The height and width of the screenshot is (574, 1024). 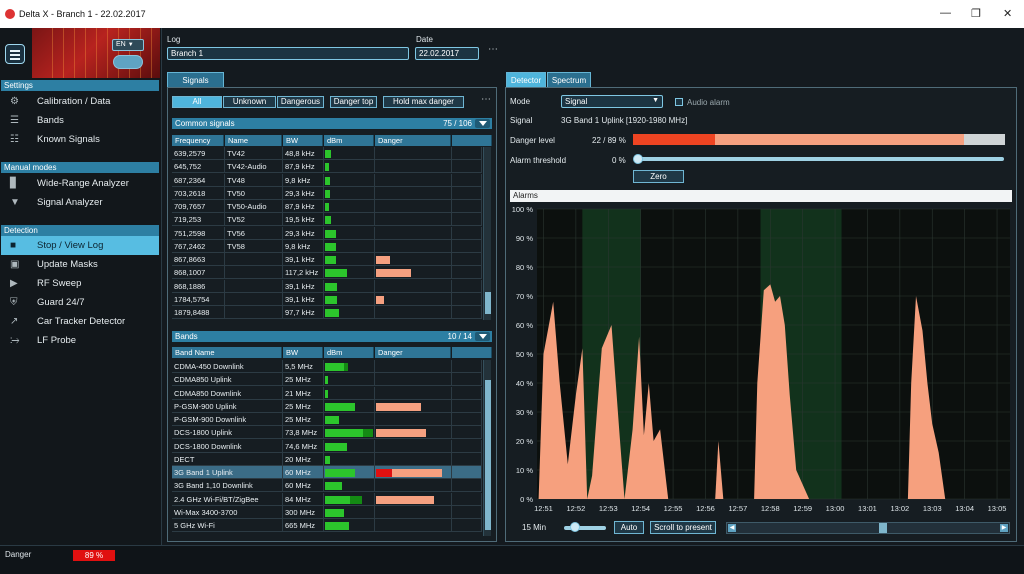 I want to click on mode-select: Signal ▼, so click(x=612, y=101).